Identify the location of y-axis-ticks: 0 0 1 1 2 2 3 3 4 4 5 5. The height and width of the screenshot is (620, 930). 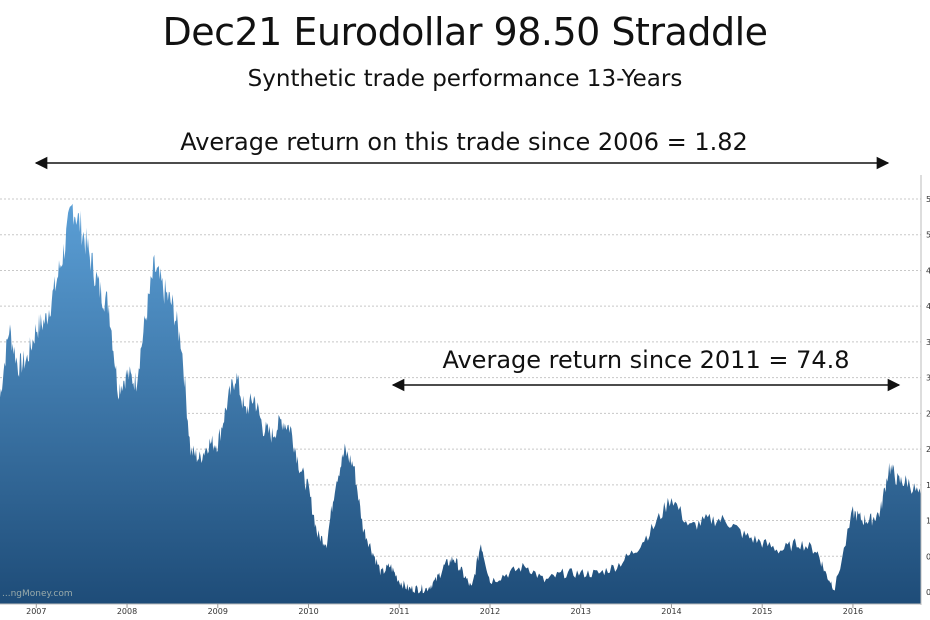
(928, 396).